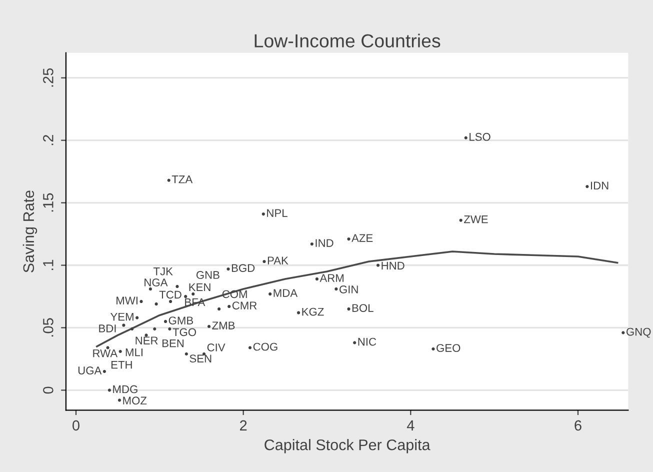 The image size is (653, 472). I want to click on y-axis-title: Saving Rate, so click(30, 231).